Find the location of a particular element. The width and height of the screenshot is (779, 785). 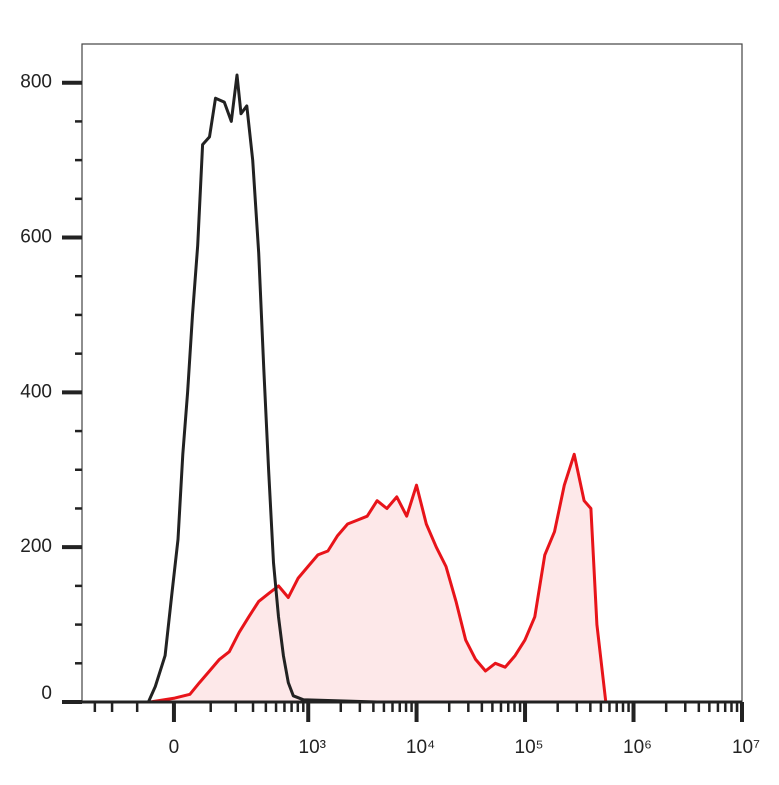

y-tick-label: 600 is located at coordinates (36, 237).